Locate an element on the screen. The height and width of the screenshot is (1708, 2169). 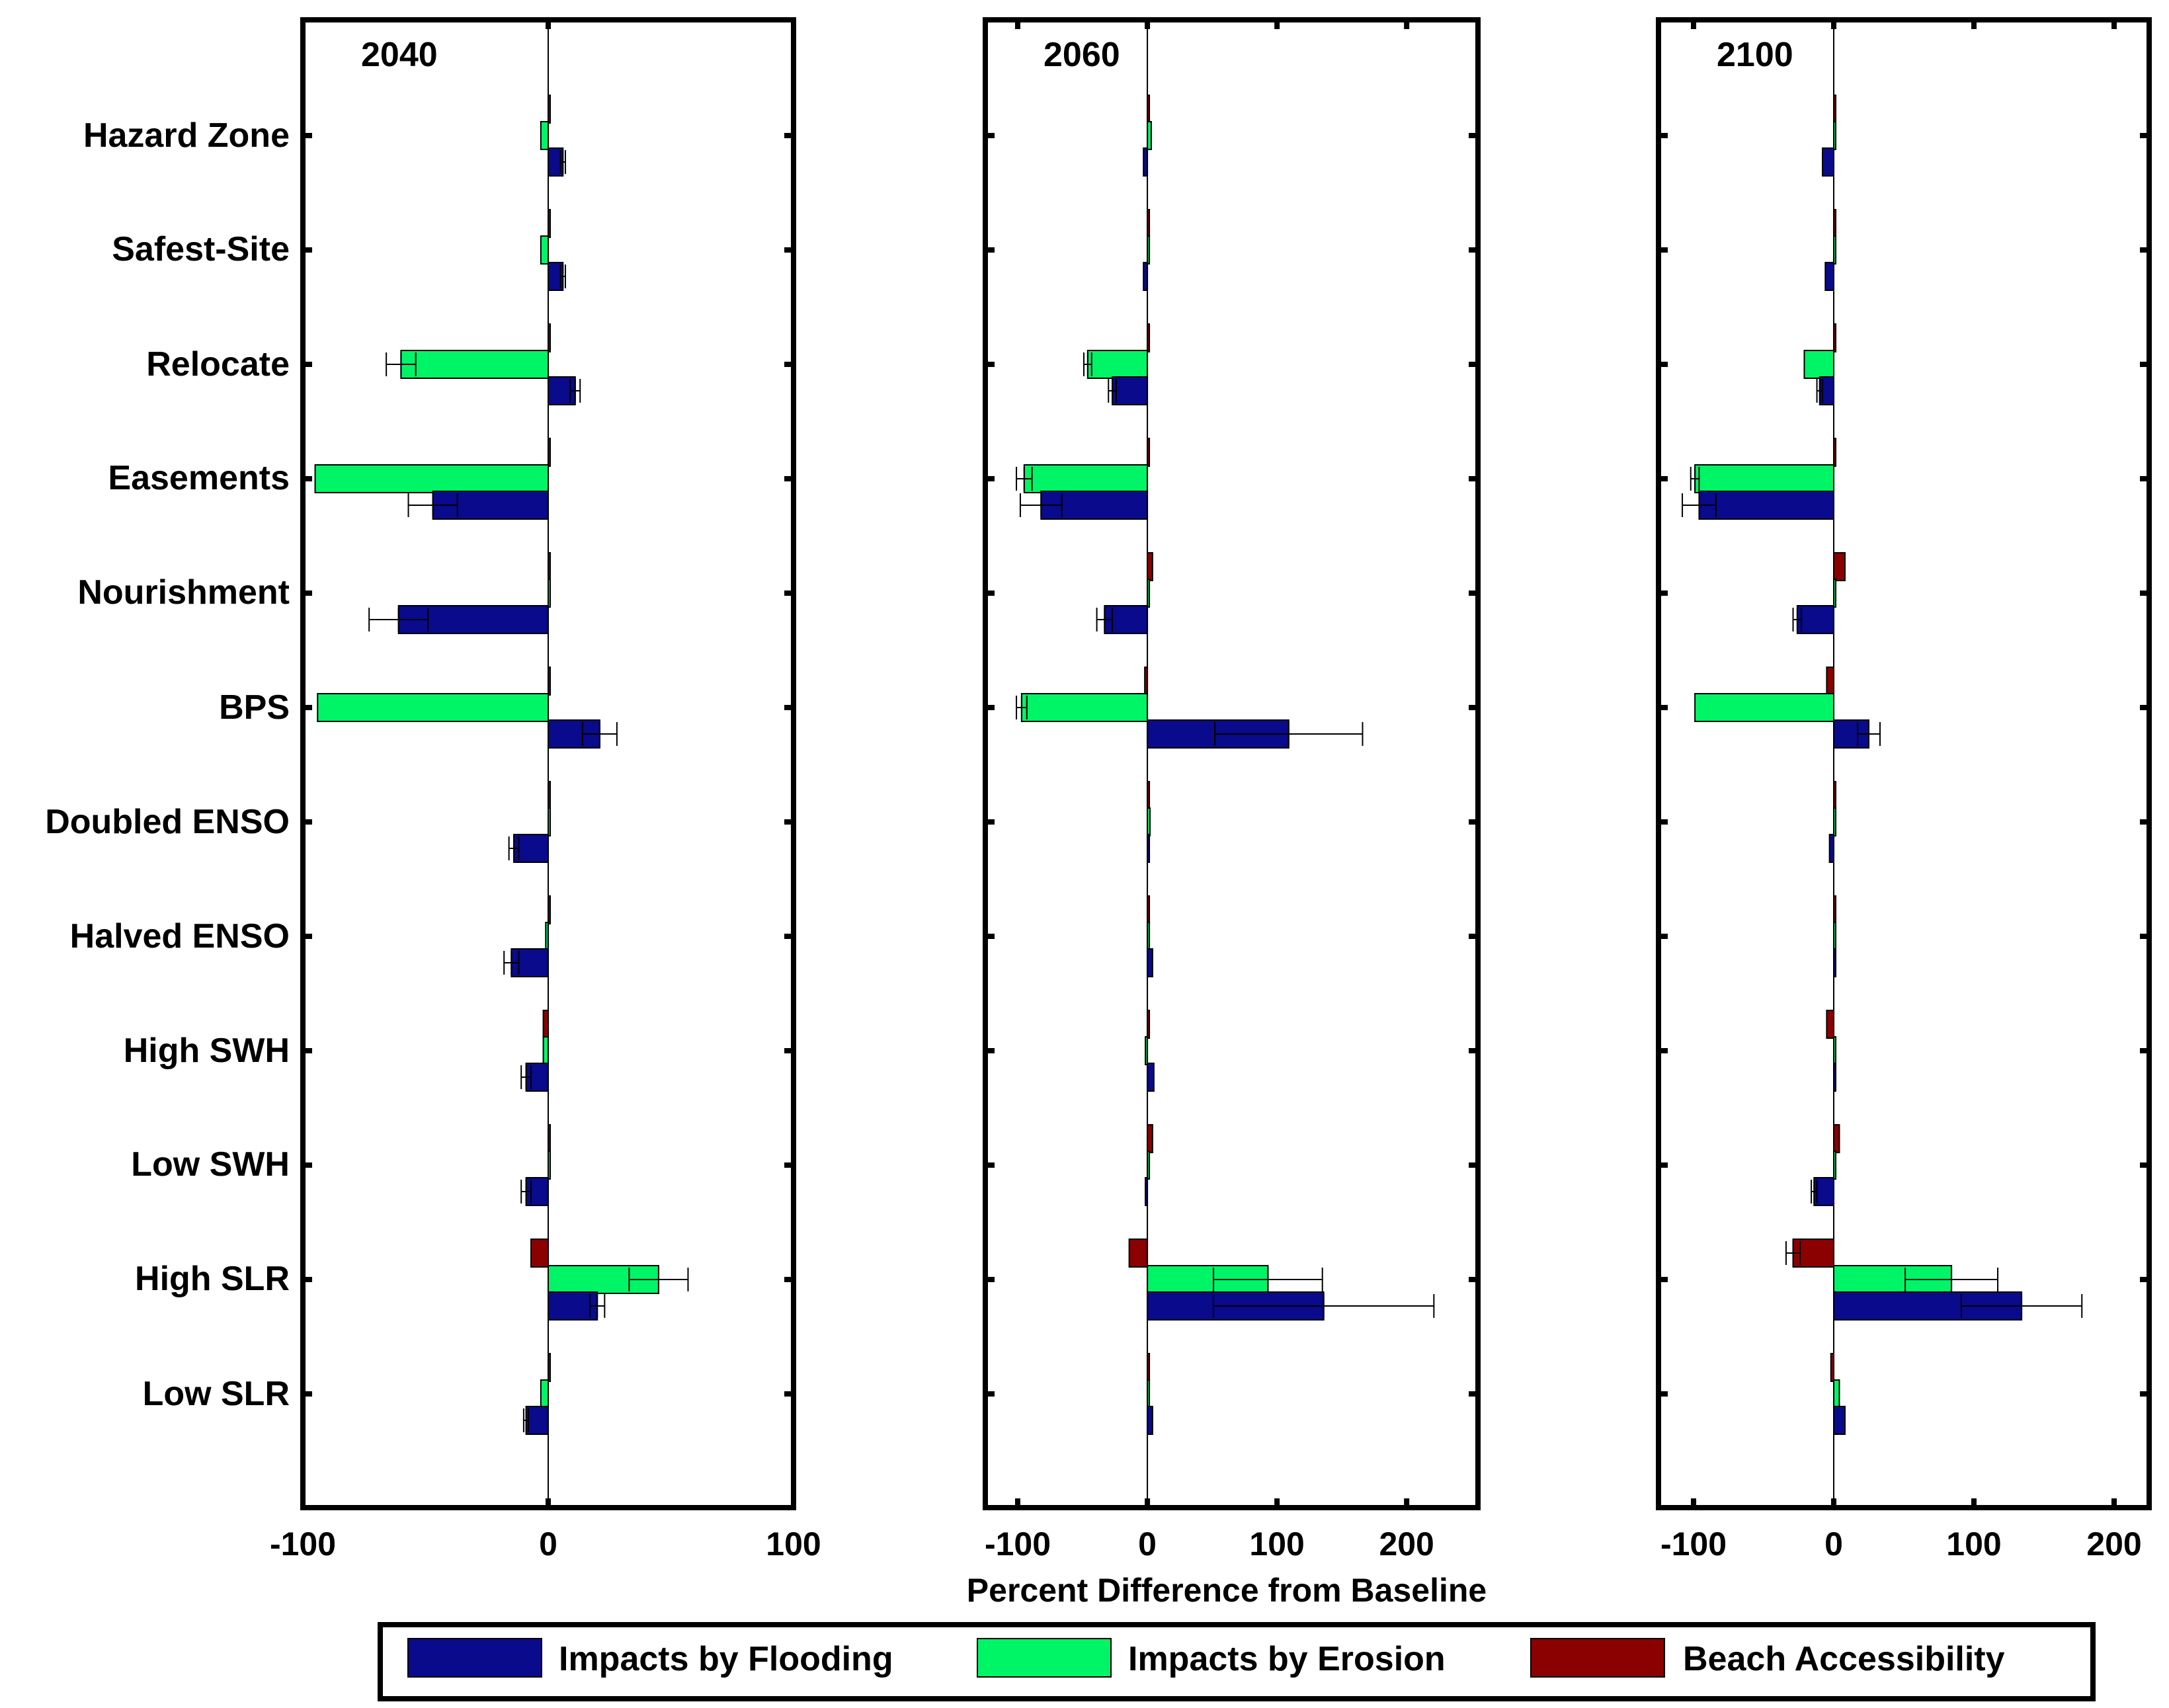
category-label: High SWH is located at coordinates (207, 1051).